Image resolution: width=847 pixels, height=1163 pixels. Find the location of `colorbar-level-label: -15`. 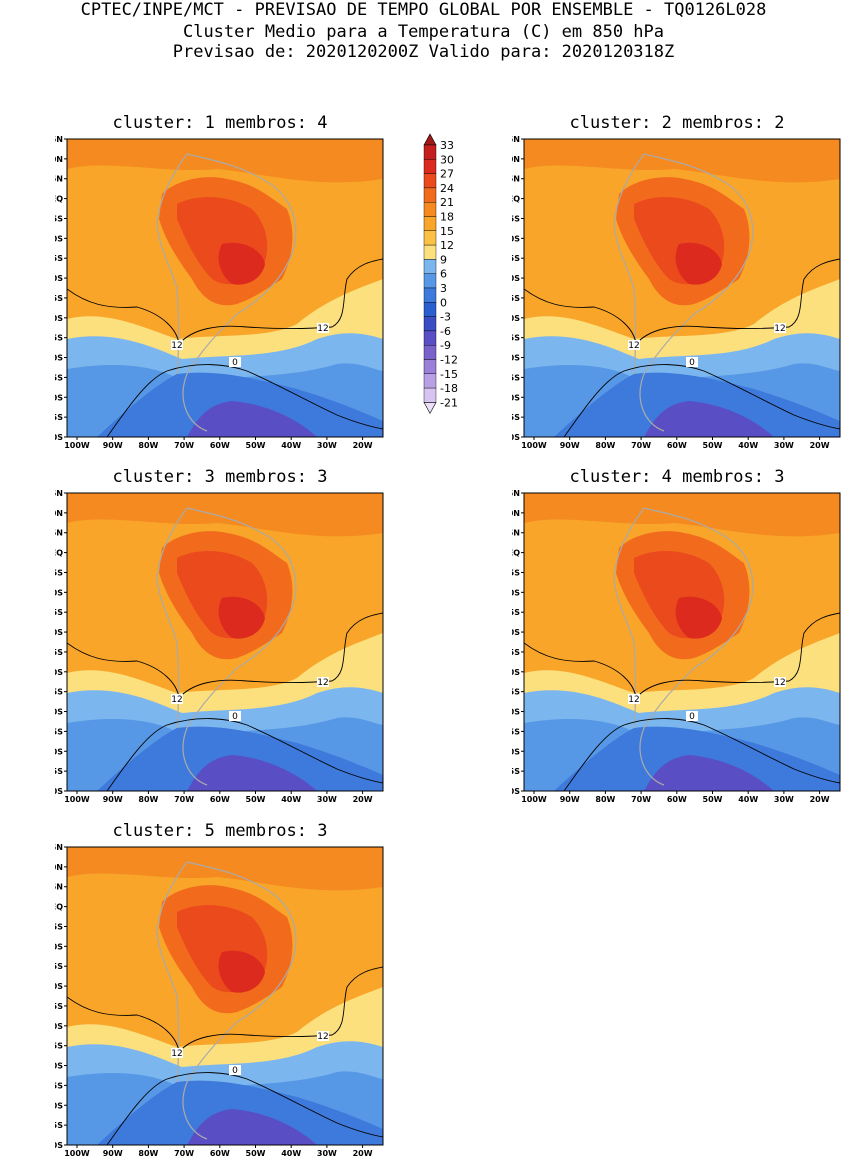

colorbar-level-label: -15 is located at coordinates (449, 374).